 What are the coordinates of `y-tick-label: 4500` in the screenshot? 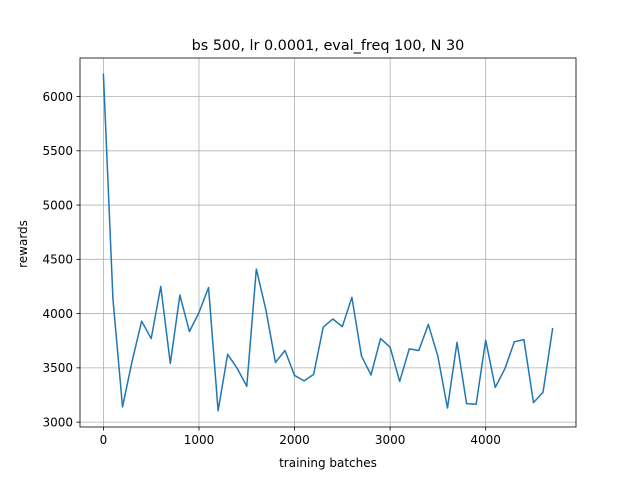 It's located at (57, 260).